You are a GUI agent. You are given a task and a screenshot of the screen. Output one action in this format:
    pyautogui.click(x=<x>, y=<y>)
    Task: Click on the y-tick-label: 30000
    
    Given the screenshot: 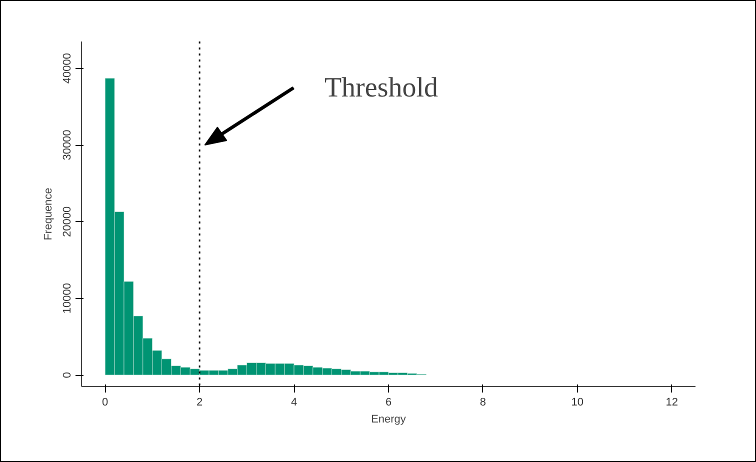 What is the action you would take?
    pyautogui.click(x=68, y=145)
    